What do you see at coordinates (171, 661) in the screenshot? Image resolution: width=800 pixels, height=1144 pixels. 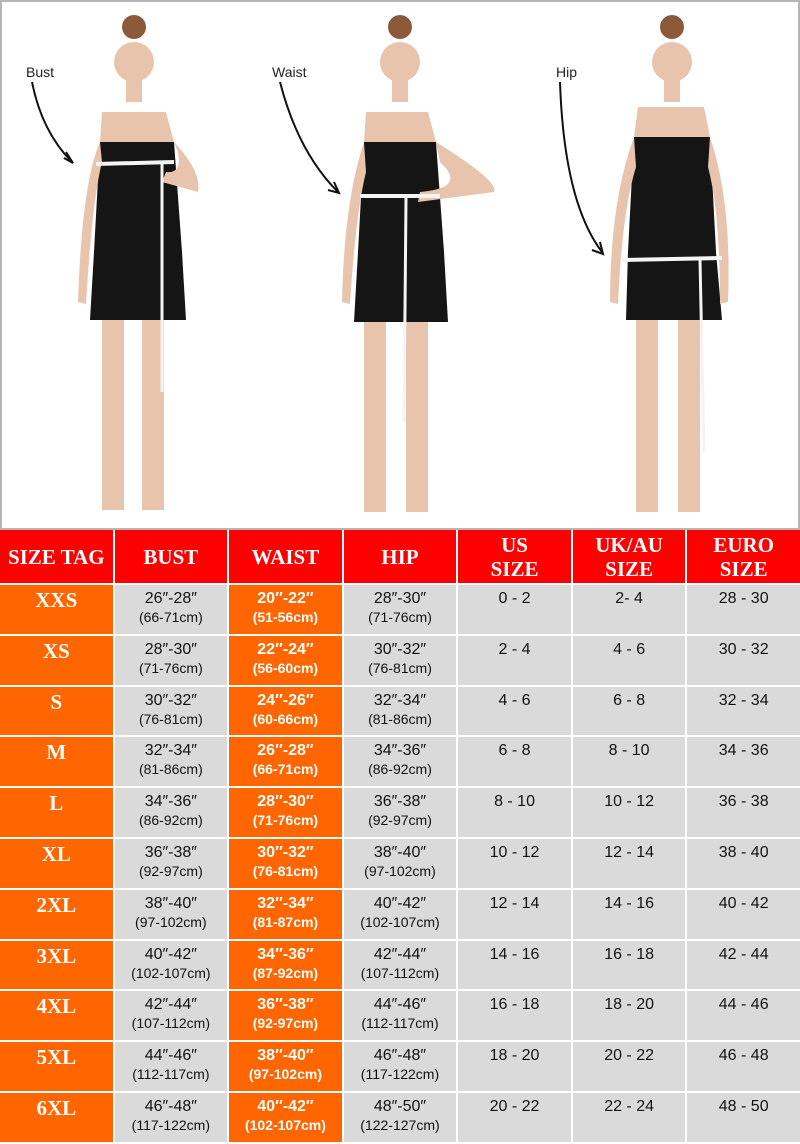 I see `bust-cell: 28″-30″ (71-76cm)` at bounding box center [171, 661].